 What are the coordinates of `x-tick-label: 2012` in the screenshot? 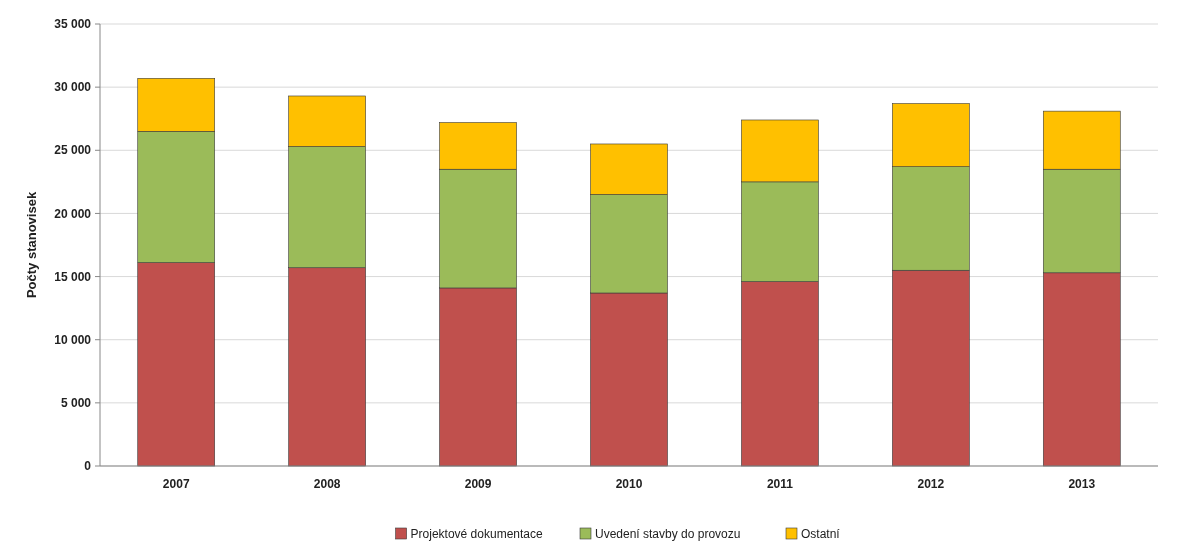 It's located at (931, 484).